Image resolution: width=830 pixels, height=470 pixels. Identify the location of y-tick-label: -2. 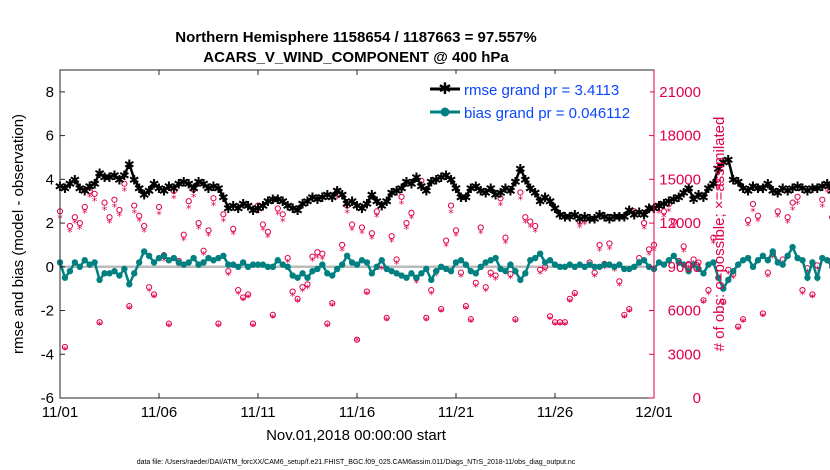
(47, 311).